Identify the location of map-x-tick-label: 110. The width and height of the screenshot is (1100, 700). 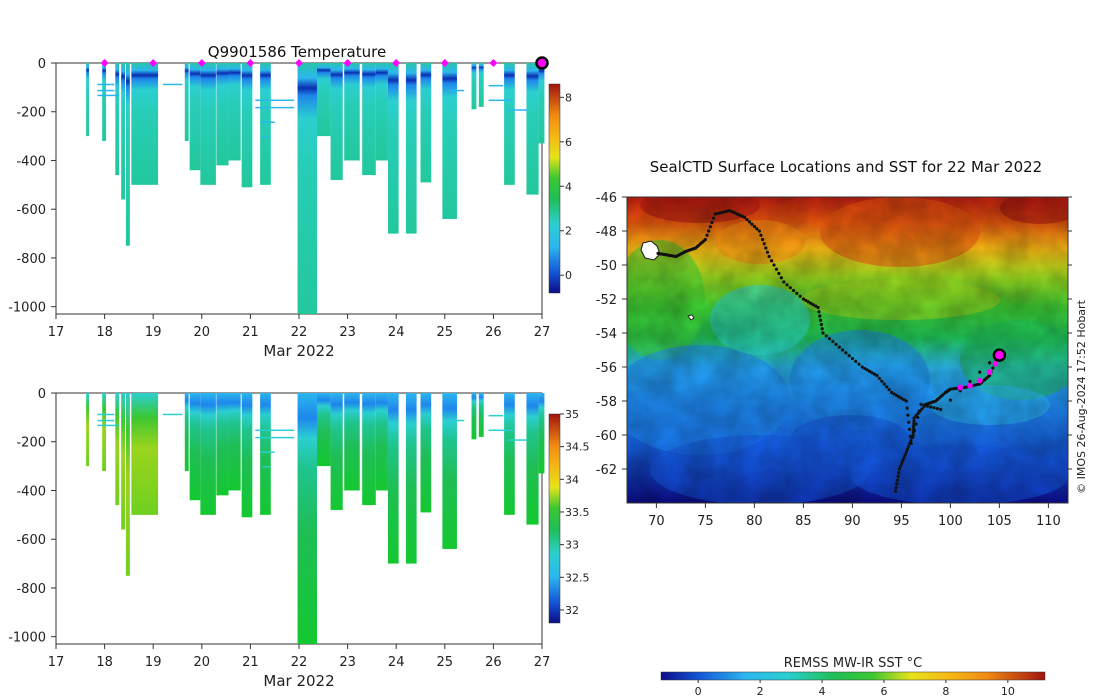
(1048, 521).